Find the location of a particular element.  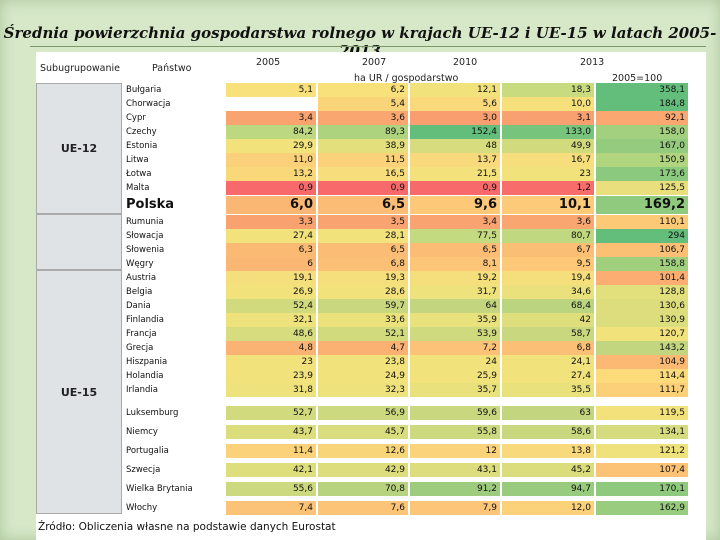

header-index: 2005=100 is located at coordinates (637, 78).